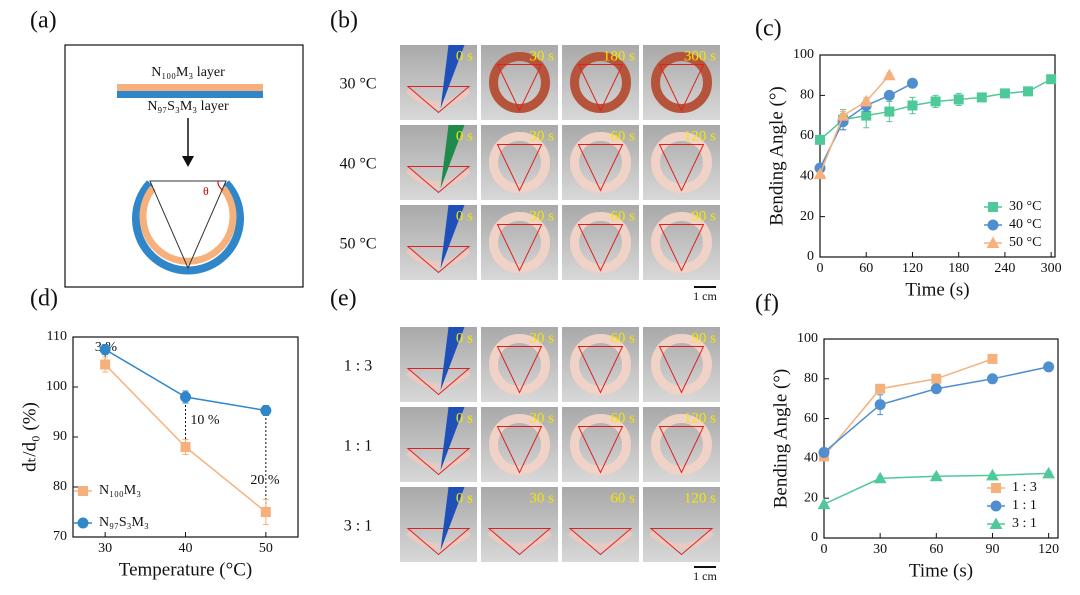 The height and width of the screenshot is (595, 1080). Describe the element at coordinates (186, 548) in the screenshot. I see `x-tick-label: 40` at that location.